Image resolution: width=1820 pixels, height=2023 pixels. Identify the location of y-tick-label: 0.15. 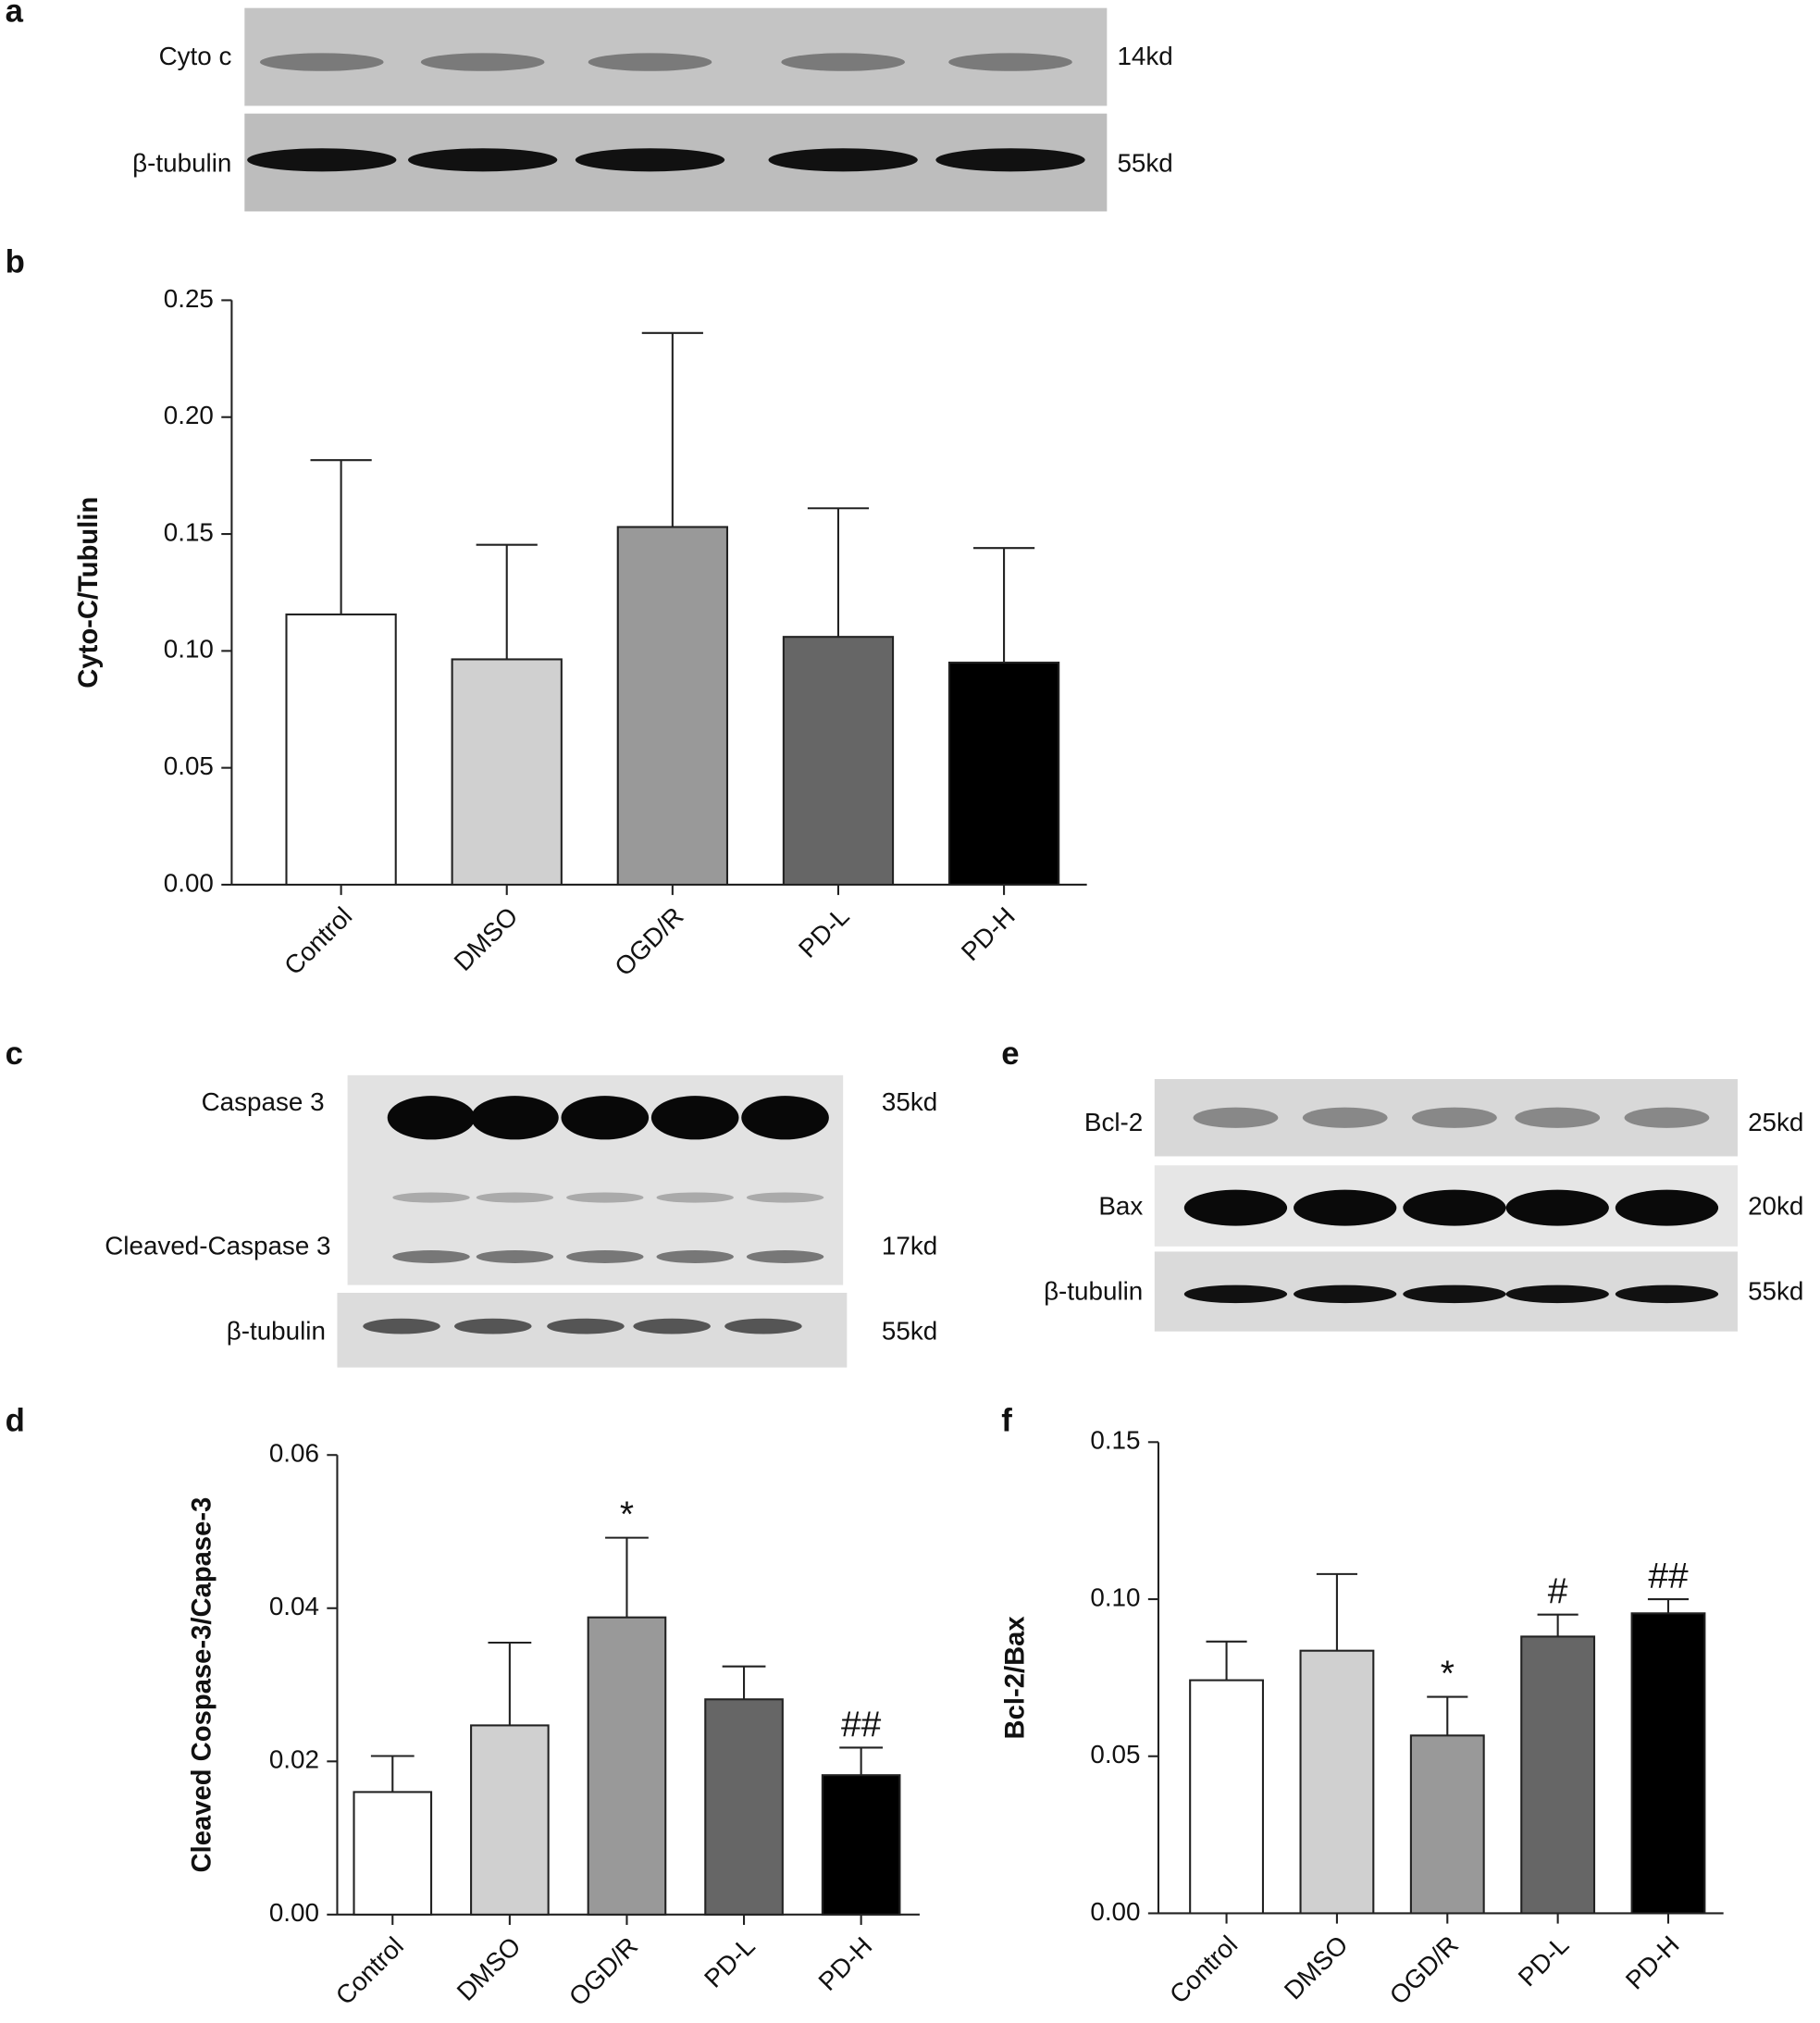
(1115, 1440).